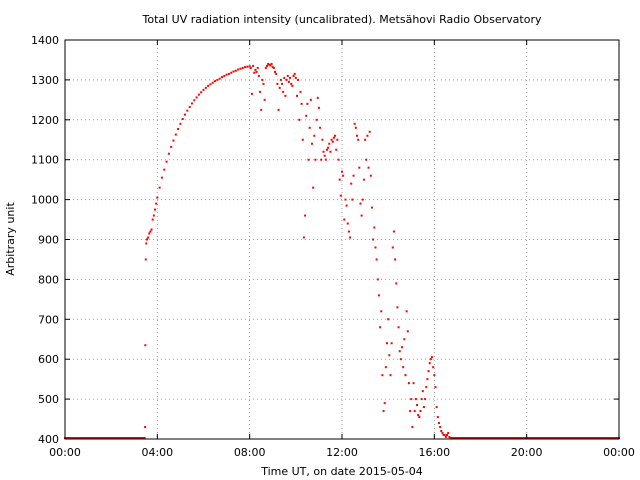 Image resolution: width=640 pixels, height=480 pixels. I want to click on y-tick-label: 1000, so click(45, 200).